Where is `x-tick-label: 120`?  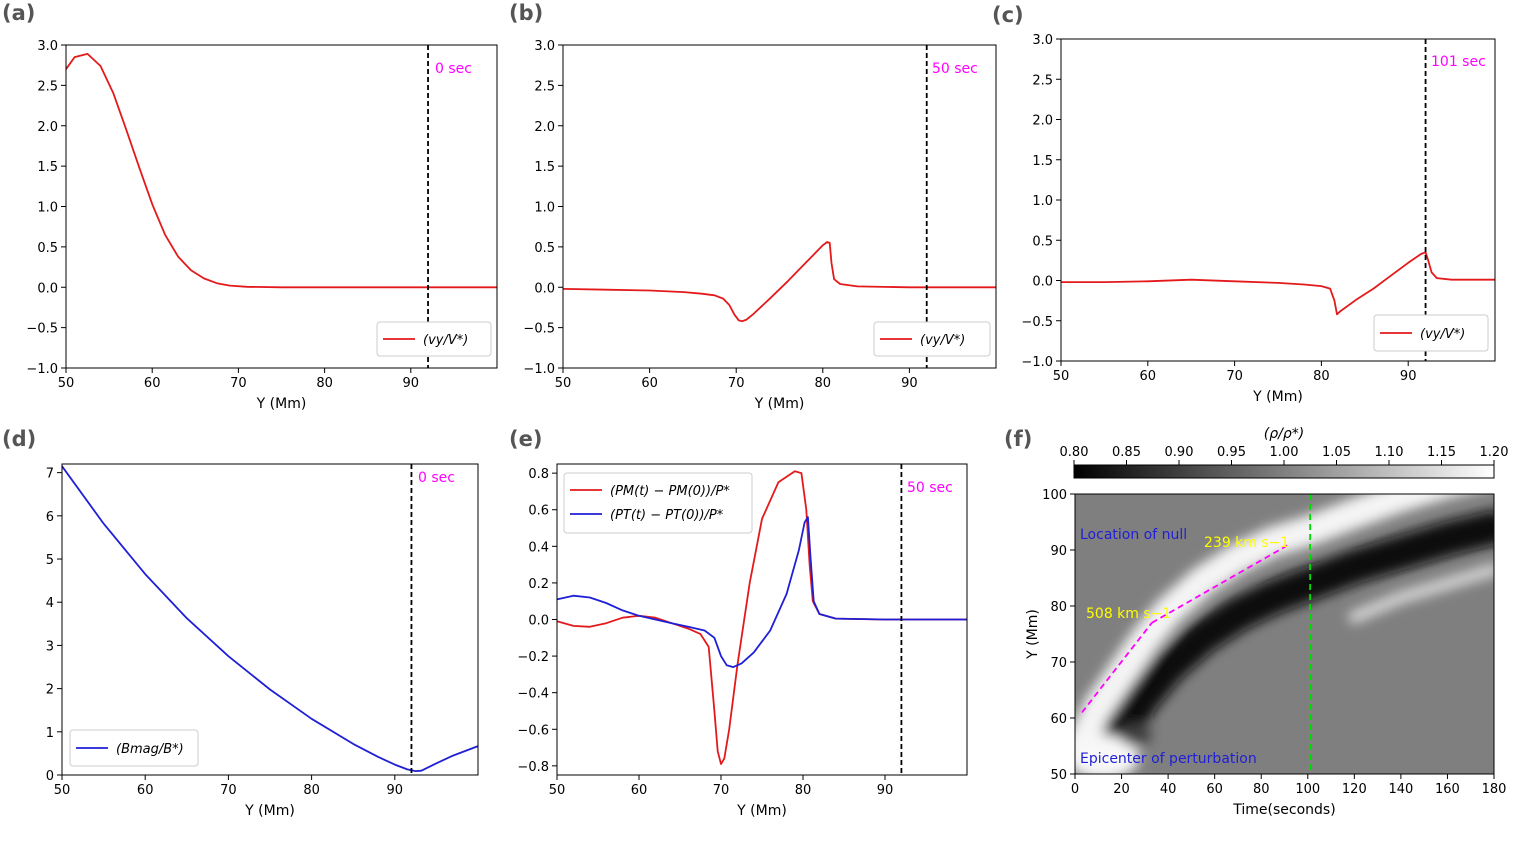
x-tick-label: 120 is located at coordinates (1354, 789).